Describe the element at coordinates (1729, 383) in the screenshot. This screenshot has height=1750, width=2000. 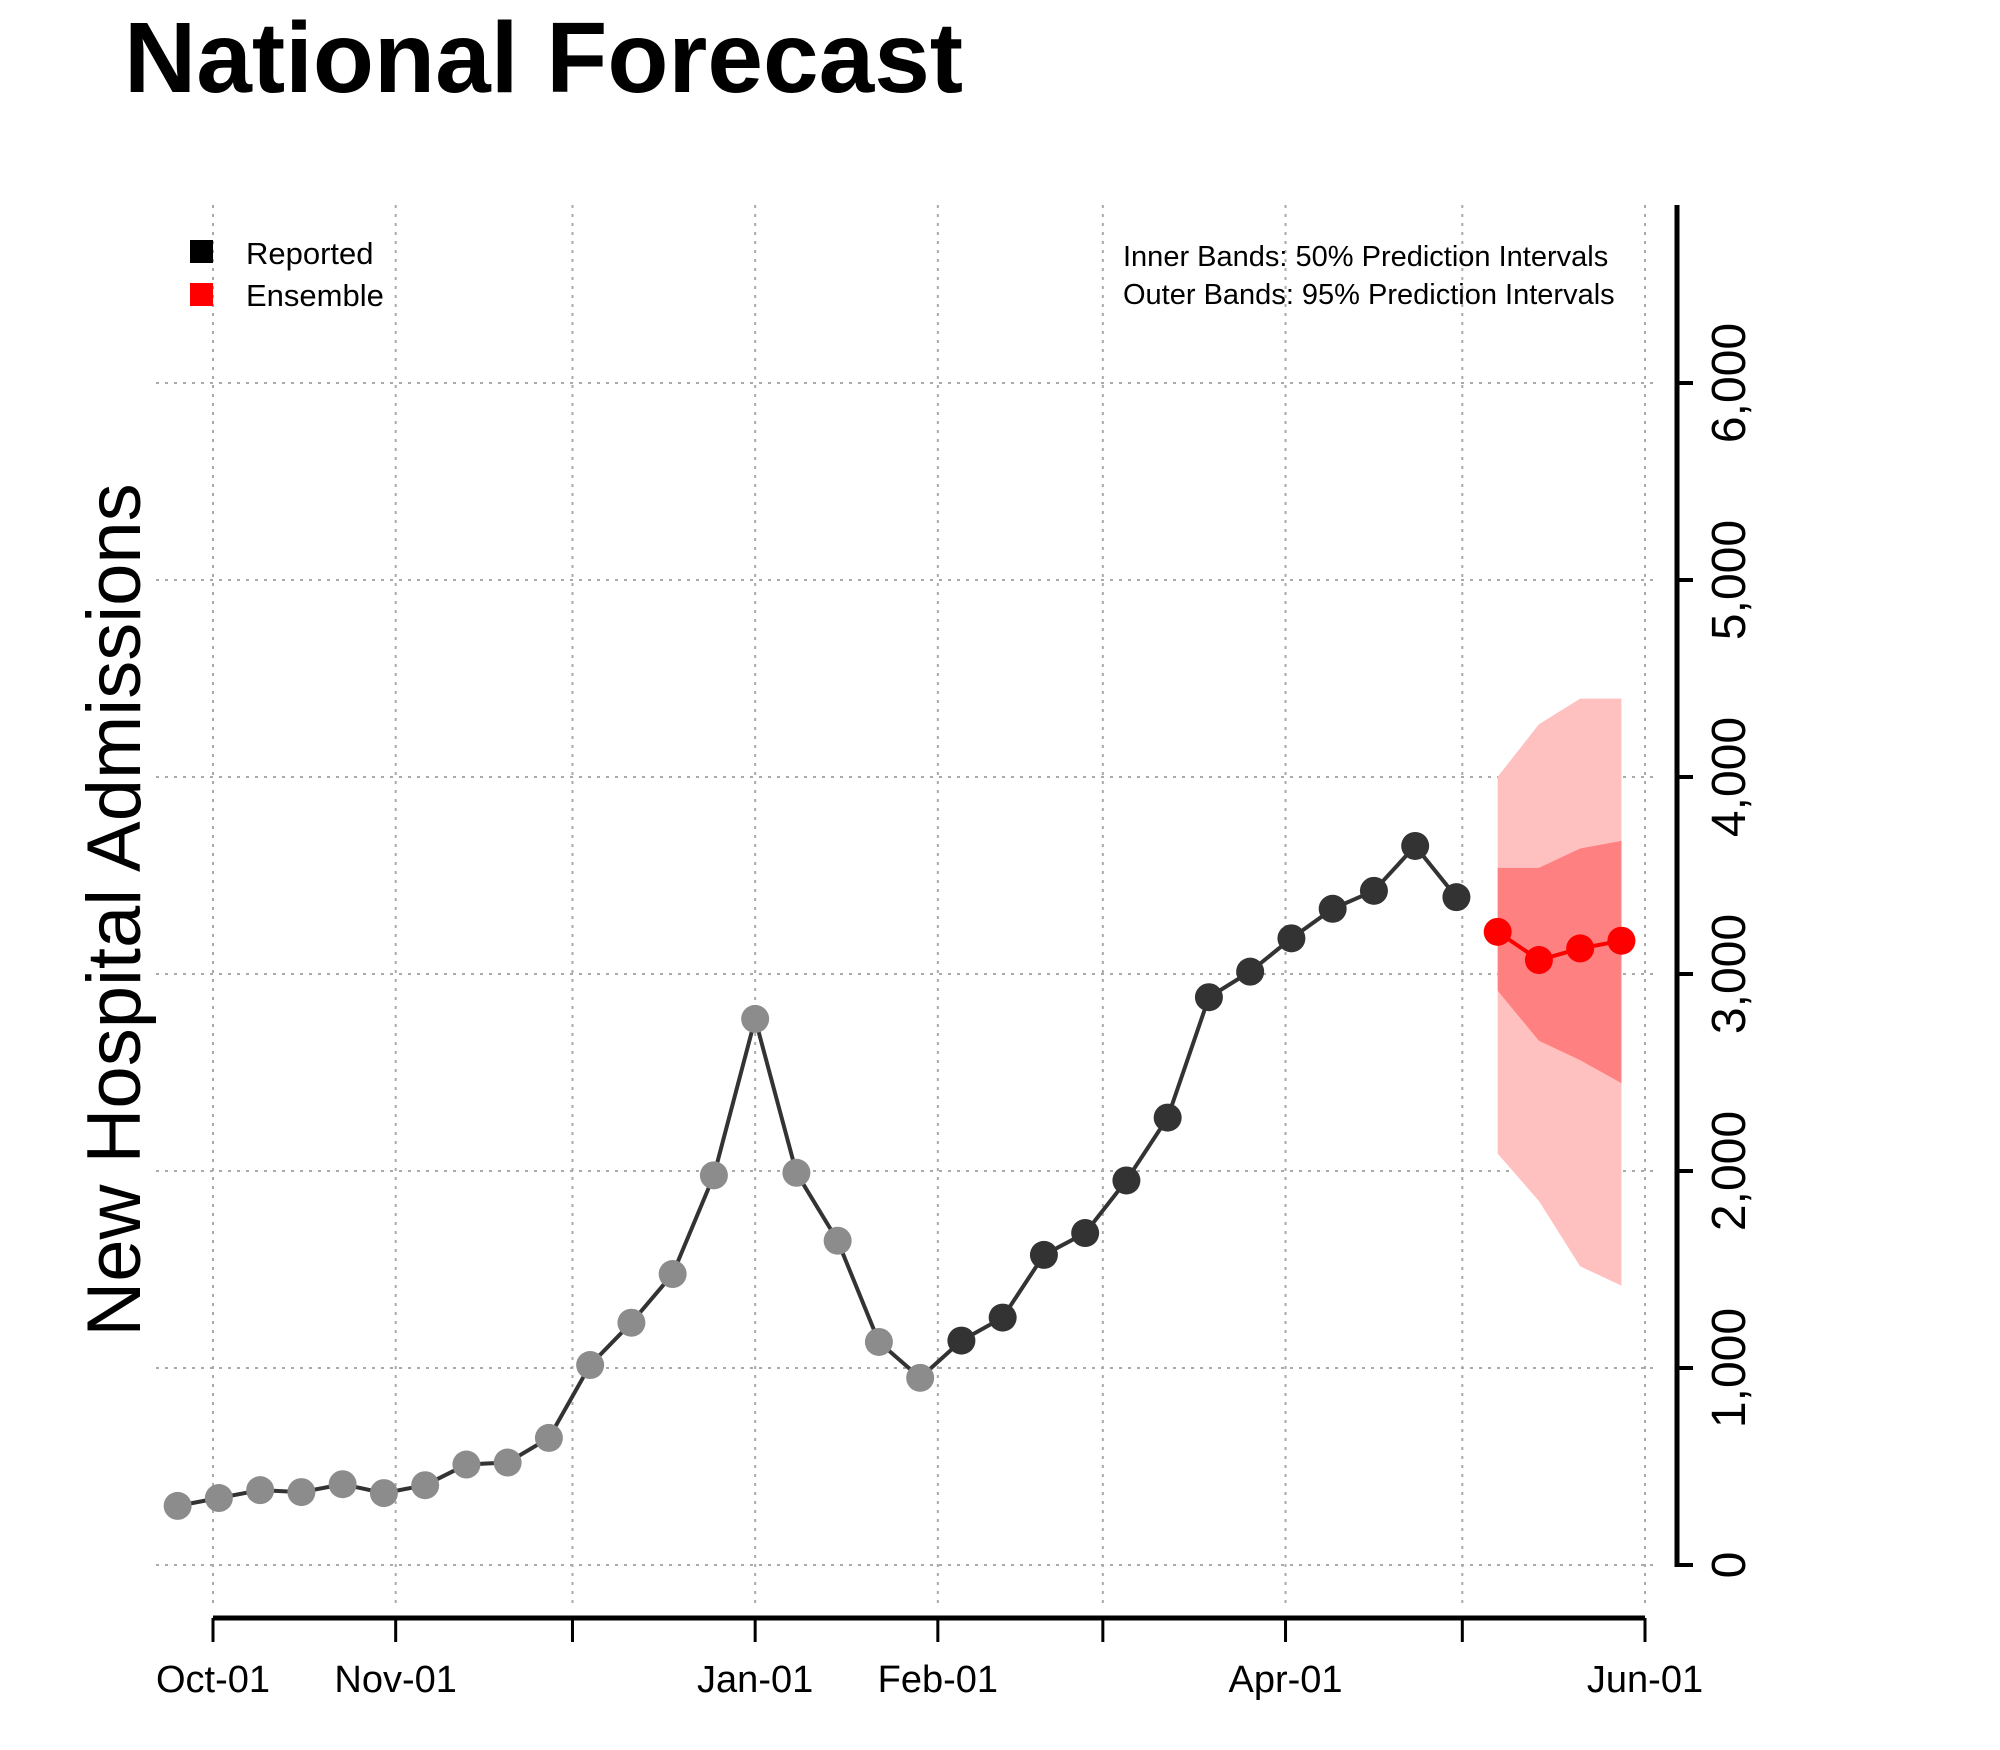
I see `y-tick-label: 6,000` at that location.